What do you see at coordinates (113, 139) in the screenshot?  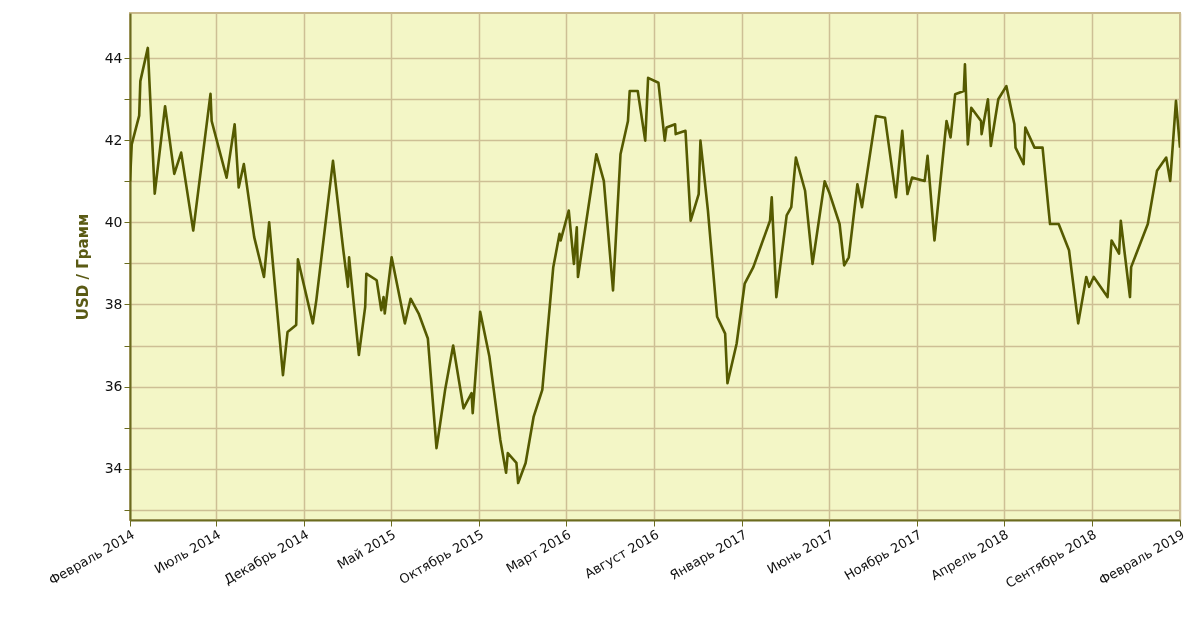 I see `y-tick-label: 42` at bounding box center [113, 139].